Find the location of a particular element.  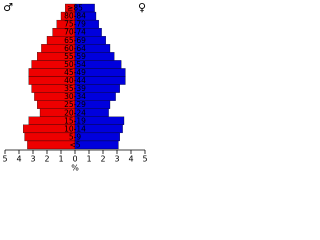

legend-entry: ♀ is located at coordinates (142, 7).